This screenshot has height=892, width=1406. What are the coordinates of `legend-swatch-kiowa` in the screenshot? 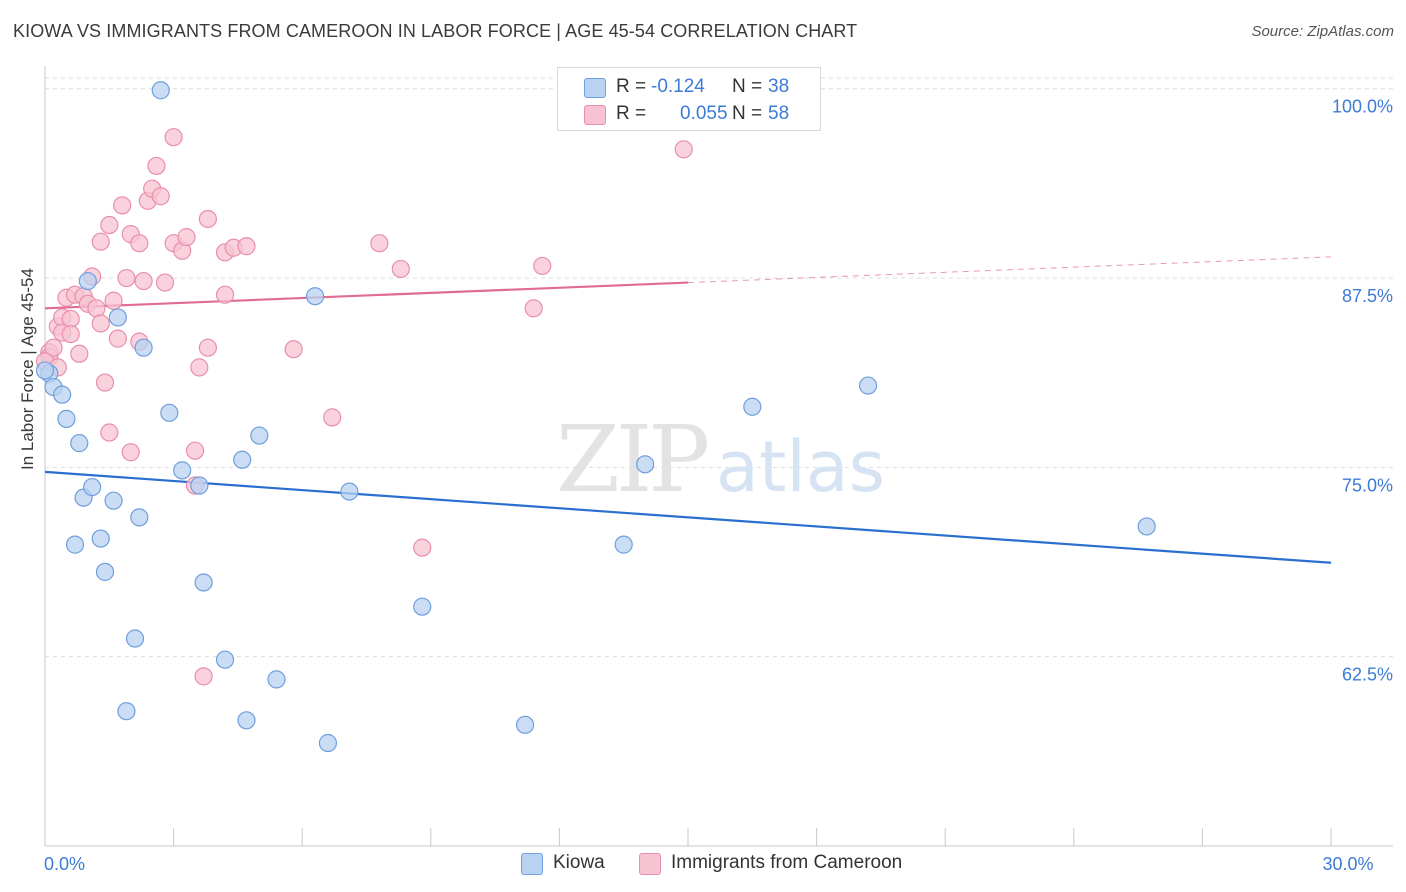 It's located at (595, 88).